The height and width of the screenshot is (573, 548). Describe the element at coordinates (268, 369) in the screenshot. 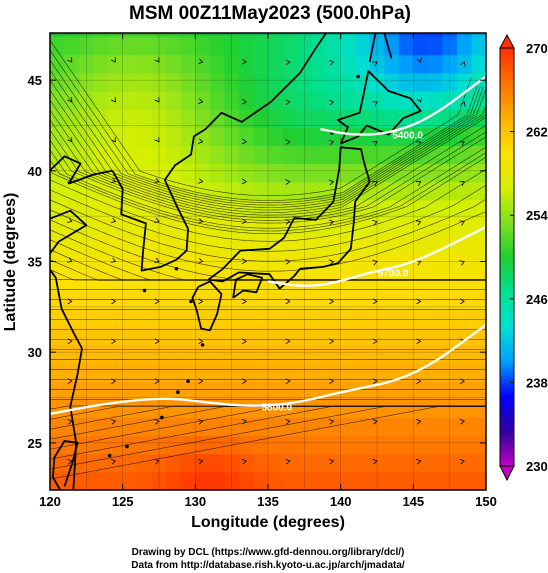

I see `height-contour` at that location.